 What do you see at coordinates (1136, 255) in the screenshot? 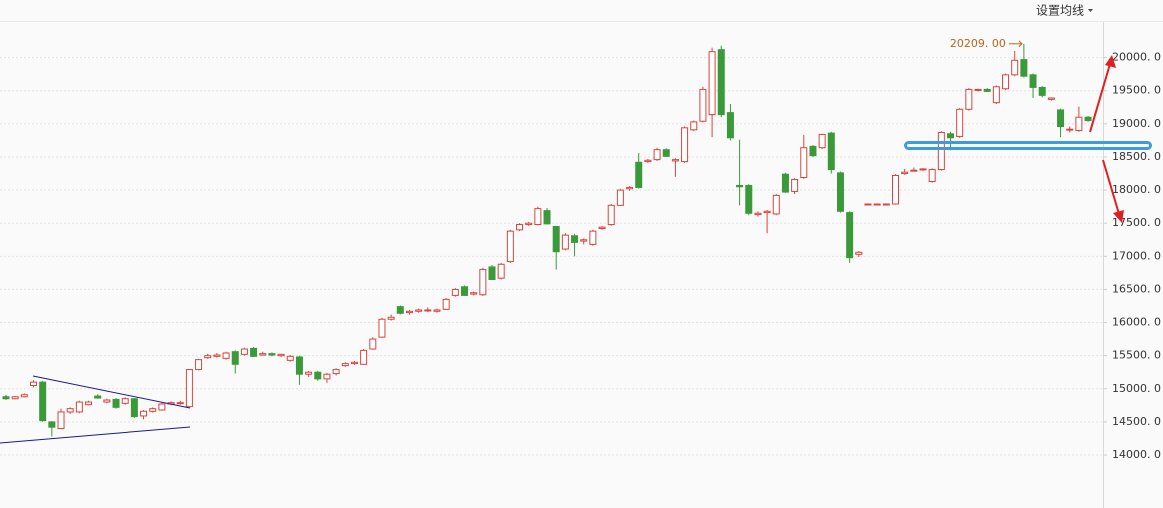
I see `y-tick-label: 17000. 0` at bounding box center [1136, 255].